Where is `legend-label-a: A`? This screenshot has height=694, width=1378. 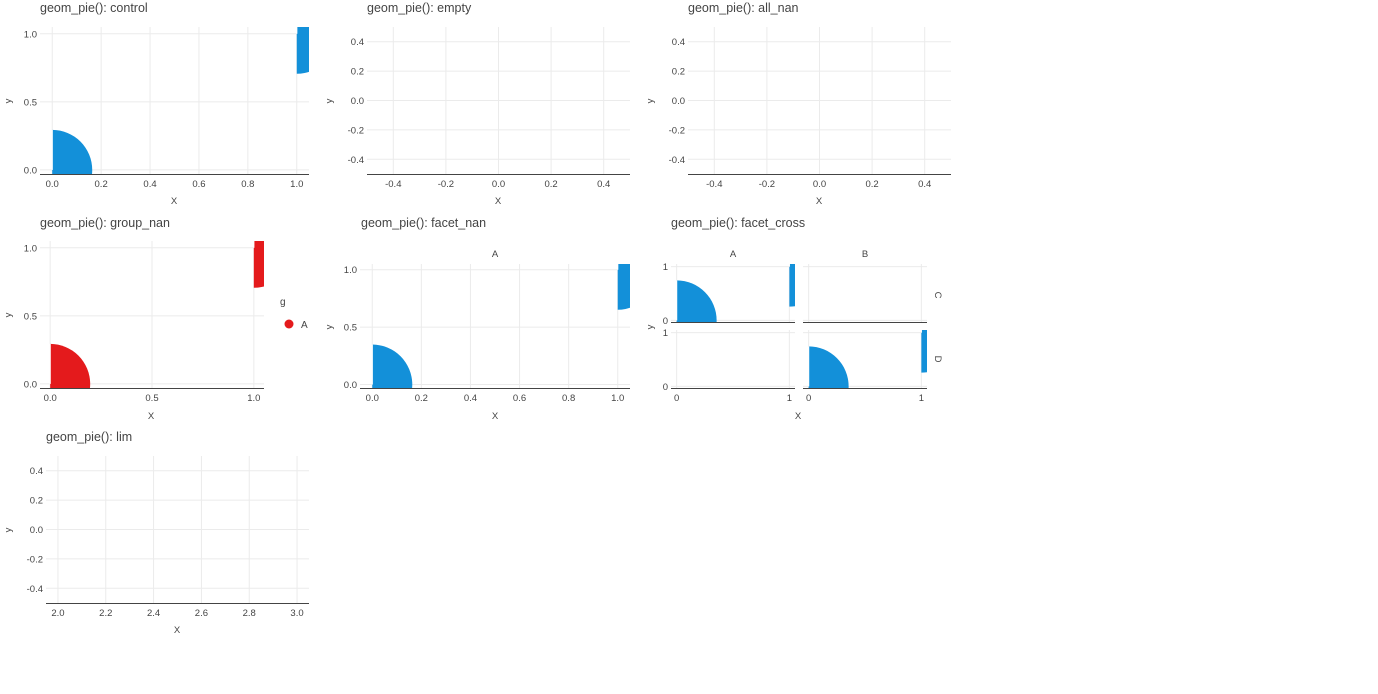 legend-label-a: A is located at coordinates (304, 325).